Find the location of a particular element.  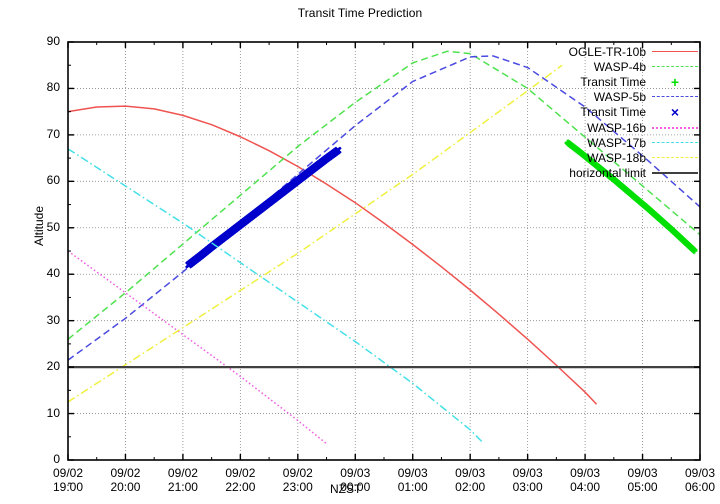

legend-item-label: WASP-5b is located at coordinates (619, 97).